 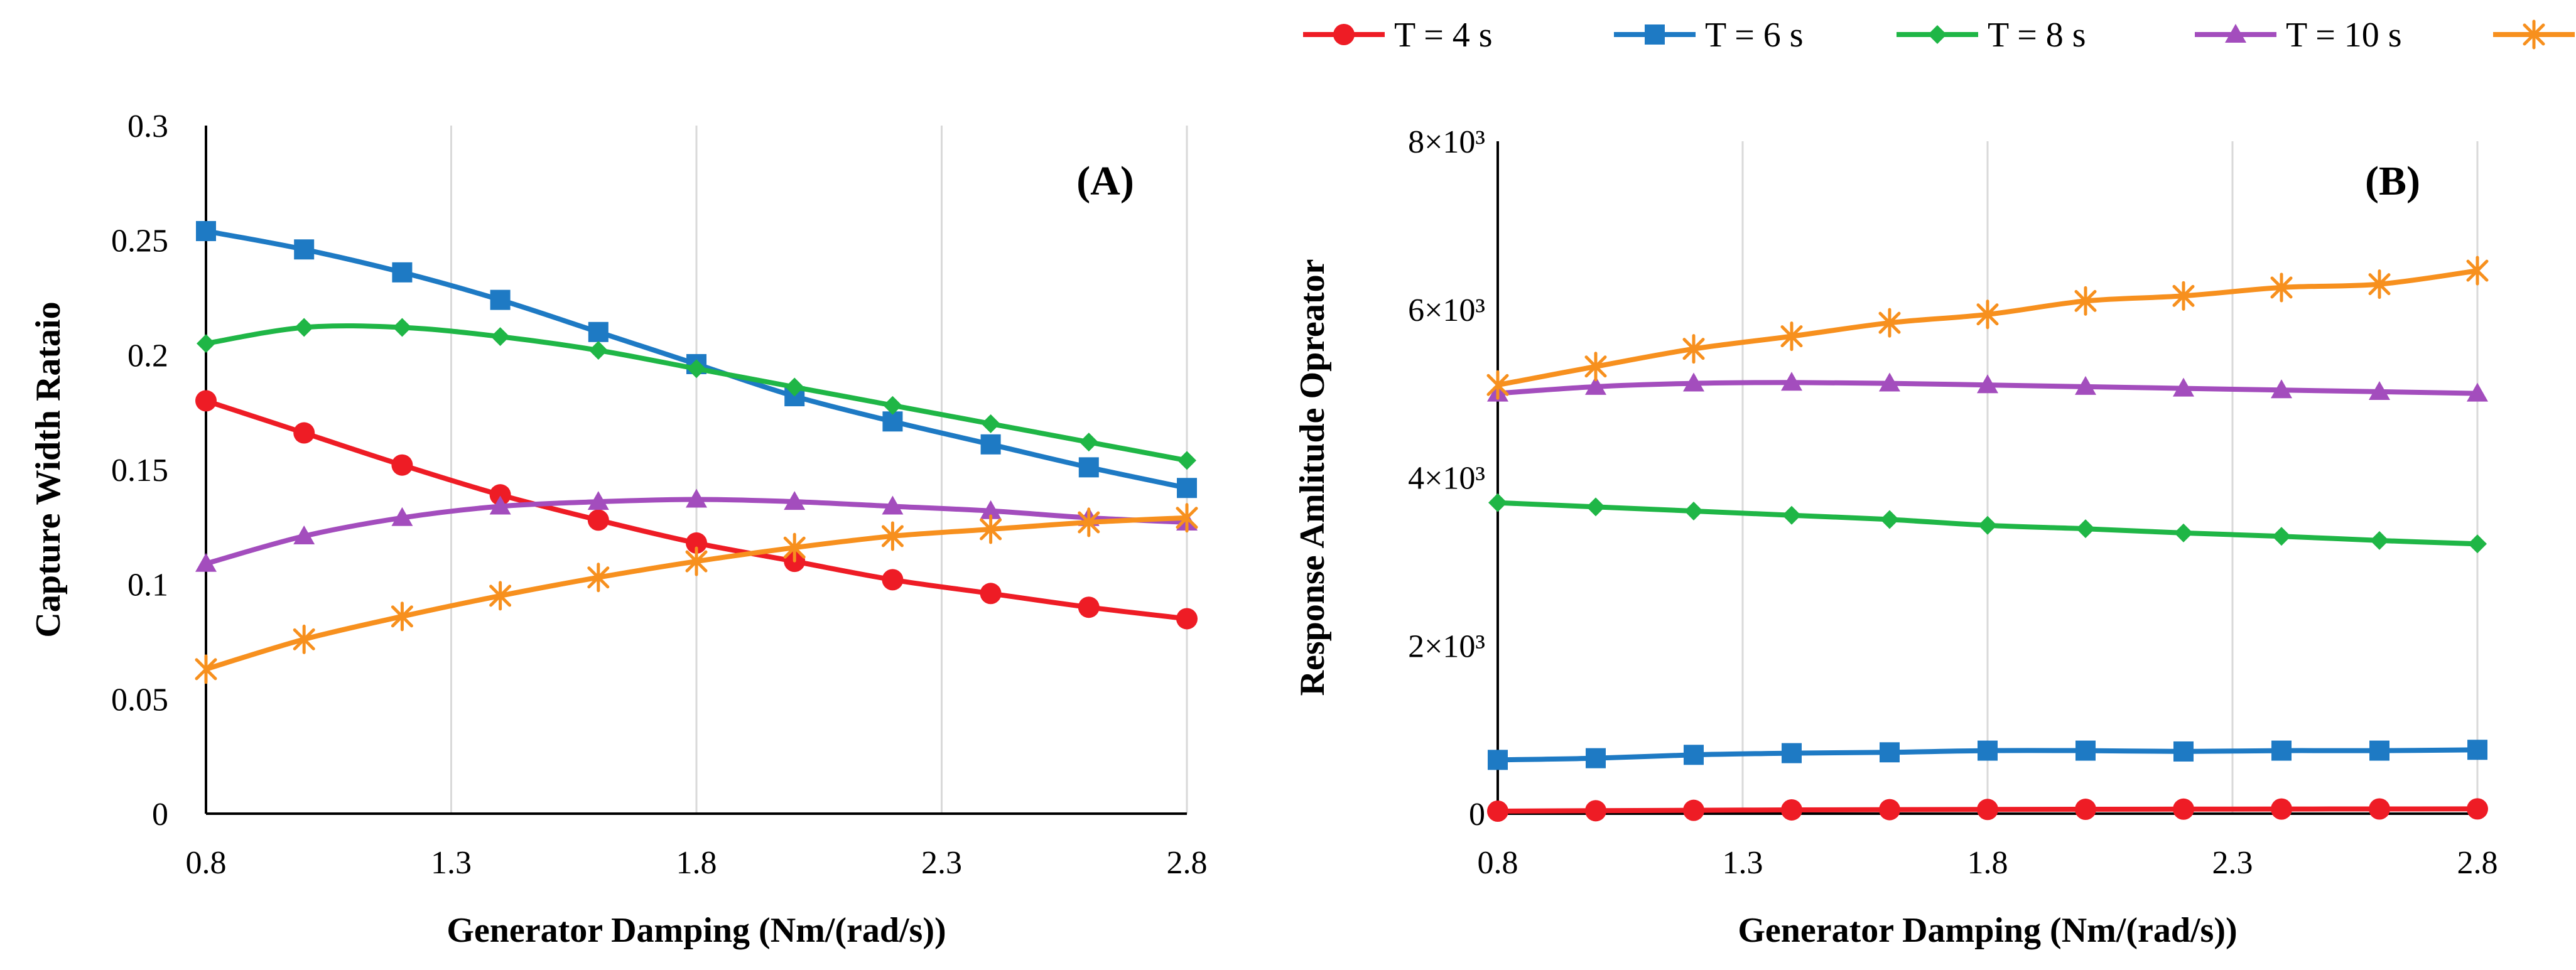 What do you see at coordinates (1446, 142) in the screenshot?
I see `y-tick-label: 8×10³` at bounding box center [1446, 142].